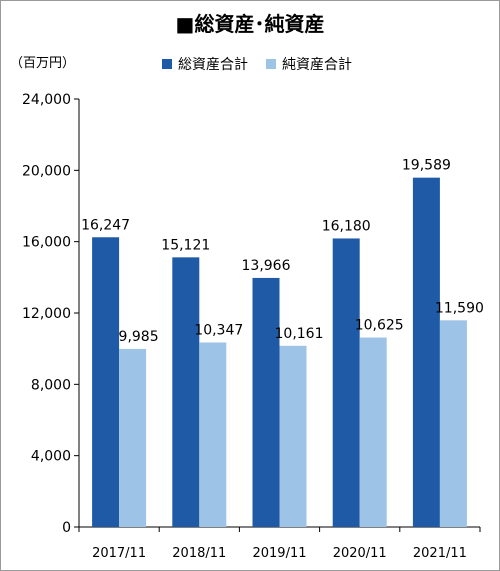  What do you see at coordinates (379, 326) in the screenshot?
I see `data-label-net-assets: 10,625` at bounding box center [379, 326].